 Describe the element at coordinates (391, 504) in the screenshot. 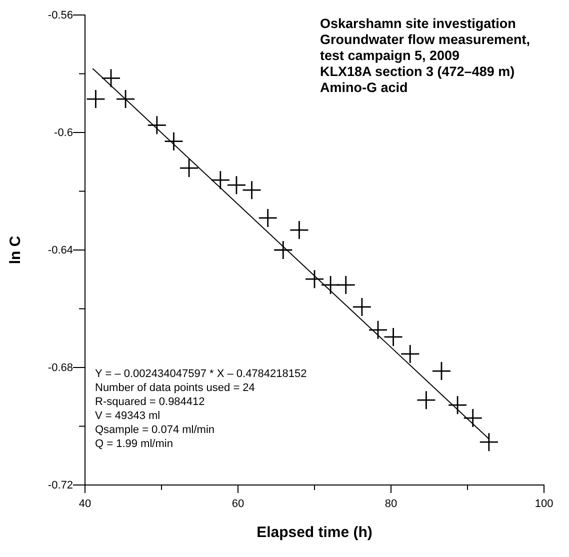

I see `x-tick-label: 80` at that location.